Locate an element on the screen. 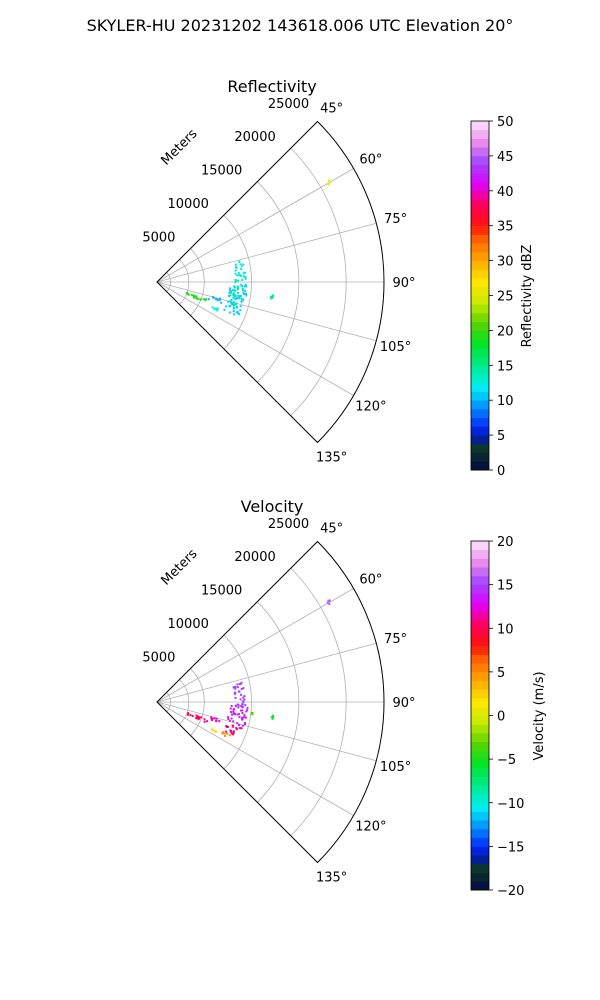 The width and height of the screenshot is (600, 1000). colorbar-tick-label: 15 is located at coordinates (505, 366).